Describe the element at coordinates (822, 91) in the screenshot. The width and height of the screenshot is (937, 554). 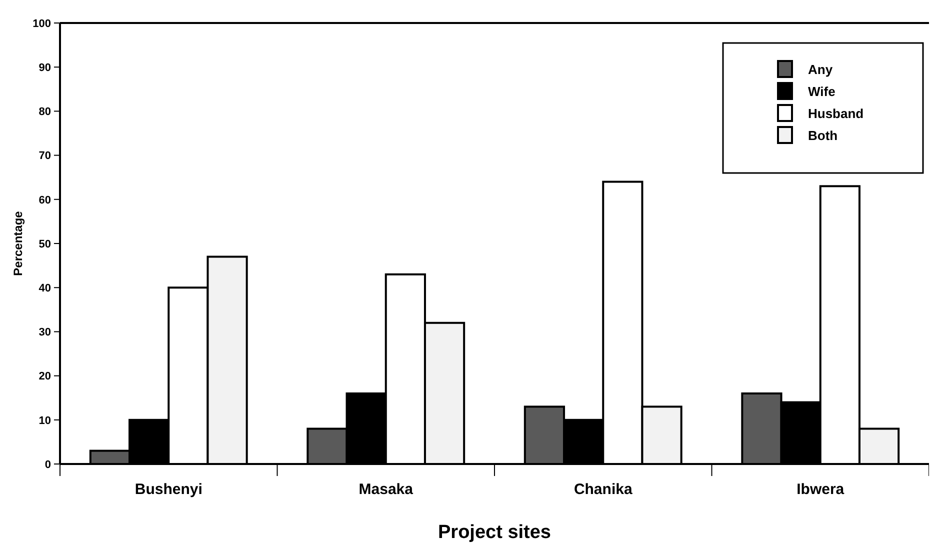
I see `legend-label: Wife` at that location.